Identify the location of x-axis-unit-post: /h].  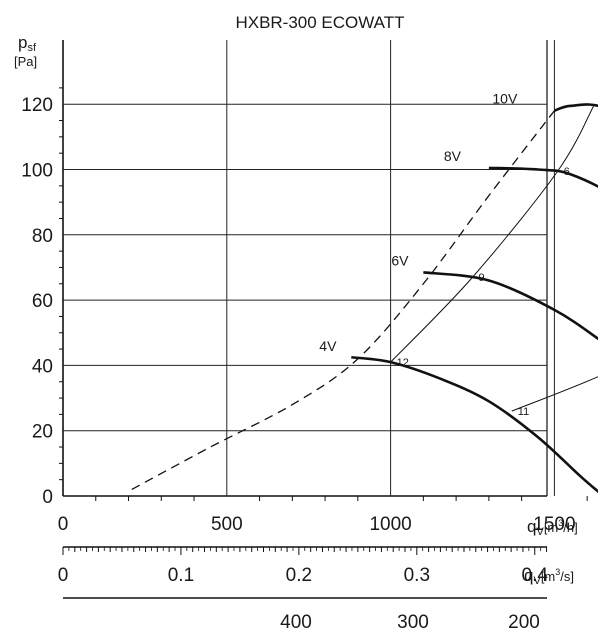
(570, 527).